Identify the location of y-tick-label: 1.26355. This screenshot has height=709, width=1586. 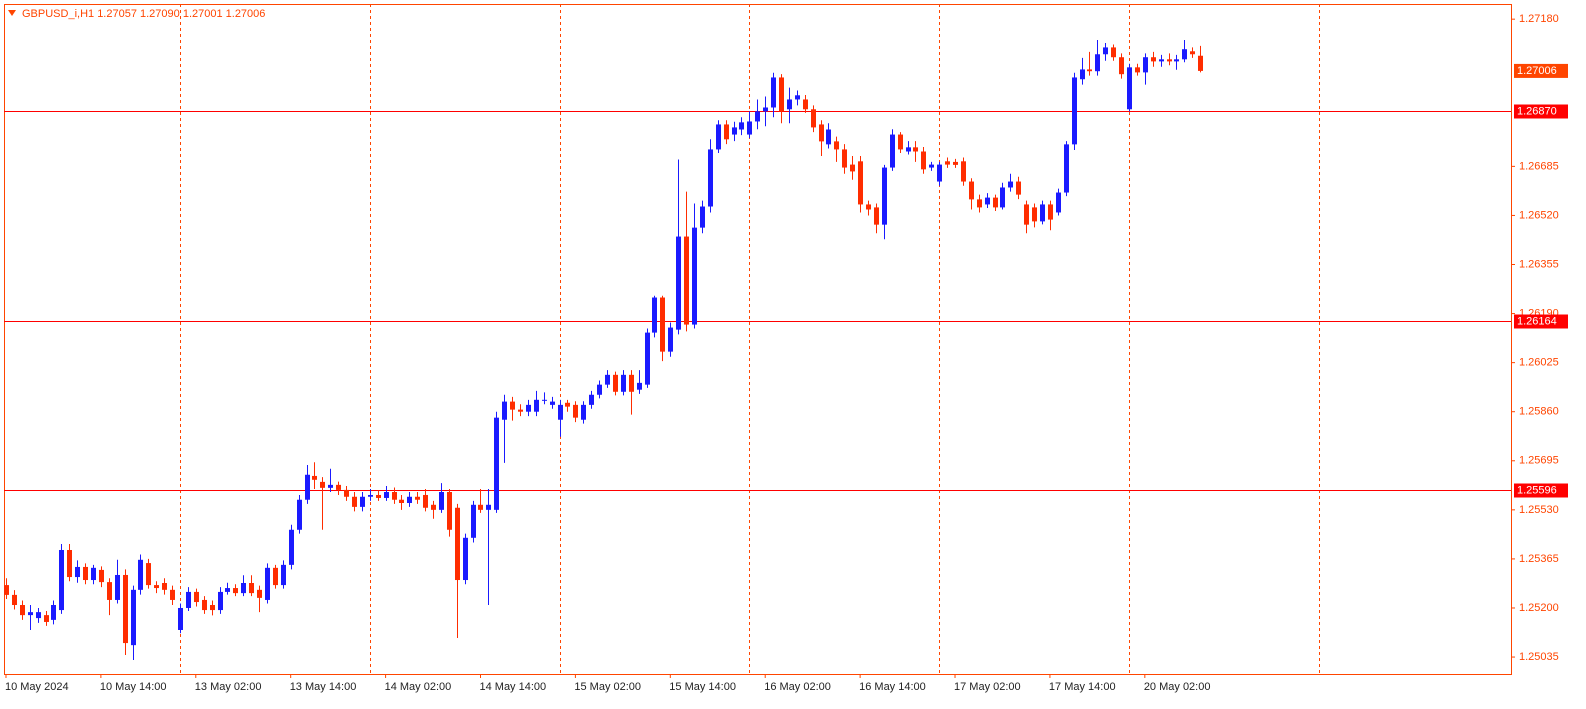
(1539, 264).